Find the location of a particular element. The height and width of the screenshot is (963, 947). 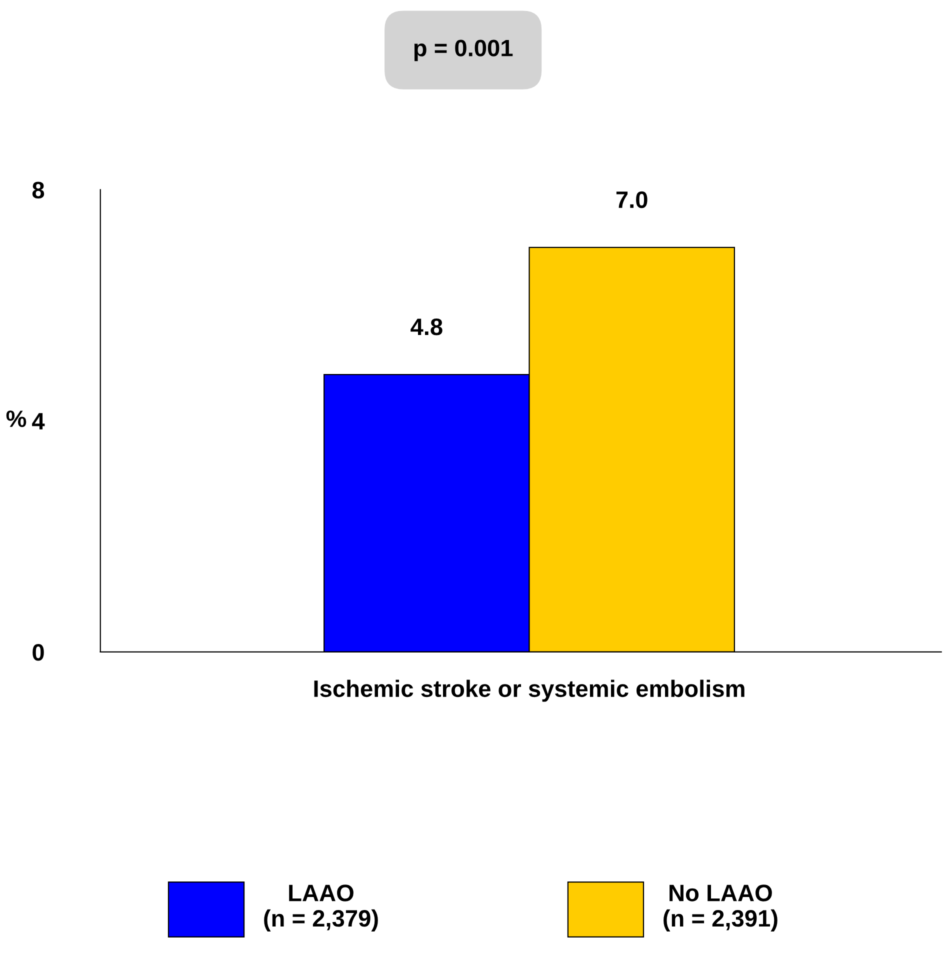

y-axis-title: % is located at coordinates (16, 419).